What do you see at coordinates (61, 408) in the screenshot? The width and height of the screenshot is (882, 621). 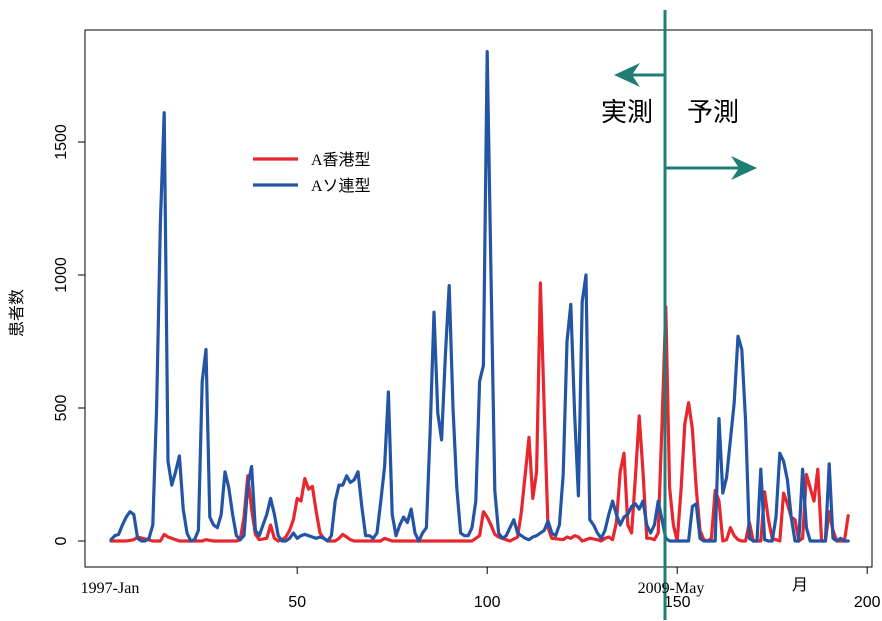 I see `y-tick-label: 500` at bounding box center [61, 408].